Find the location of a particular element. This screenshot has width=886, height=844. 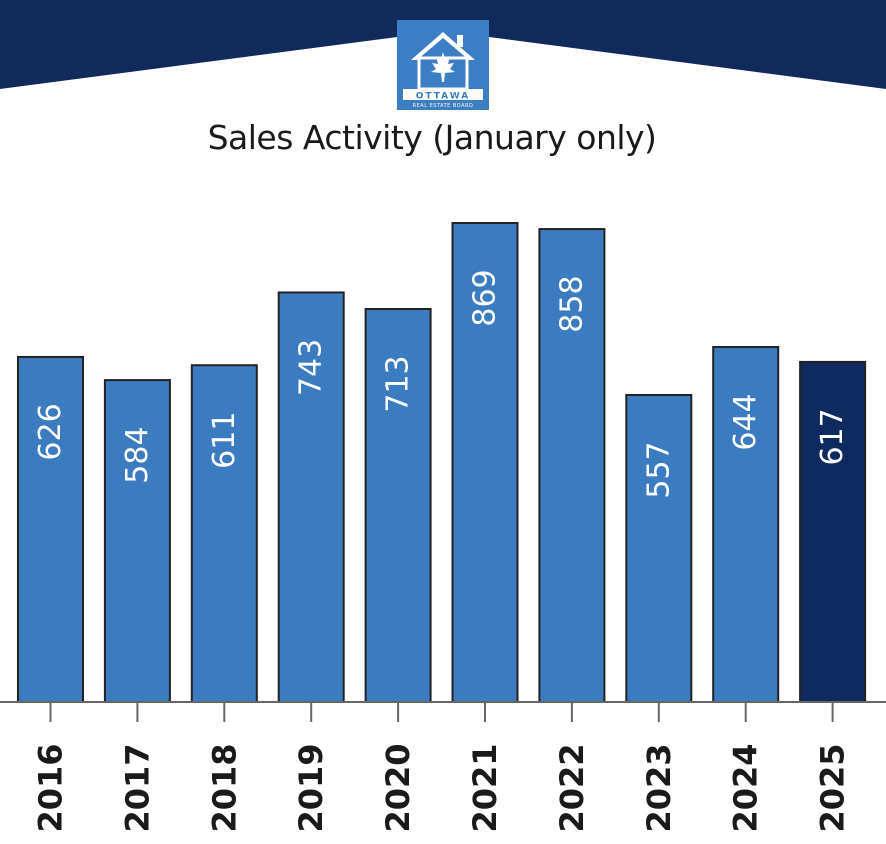

bar-2016 is located at coordinates (50, 529).